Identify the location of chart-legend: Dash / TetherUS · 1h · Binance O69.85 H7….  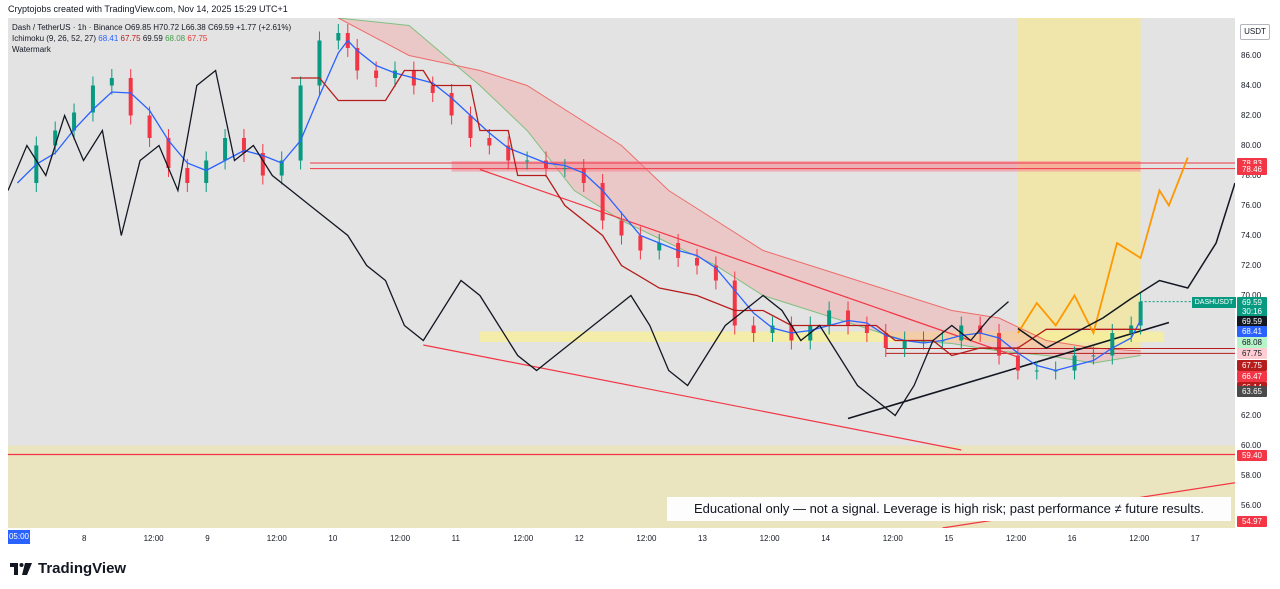
(151, 38).